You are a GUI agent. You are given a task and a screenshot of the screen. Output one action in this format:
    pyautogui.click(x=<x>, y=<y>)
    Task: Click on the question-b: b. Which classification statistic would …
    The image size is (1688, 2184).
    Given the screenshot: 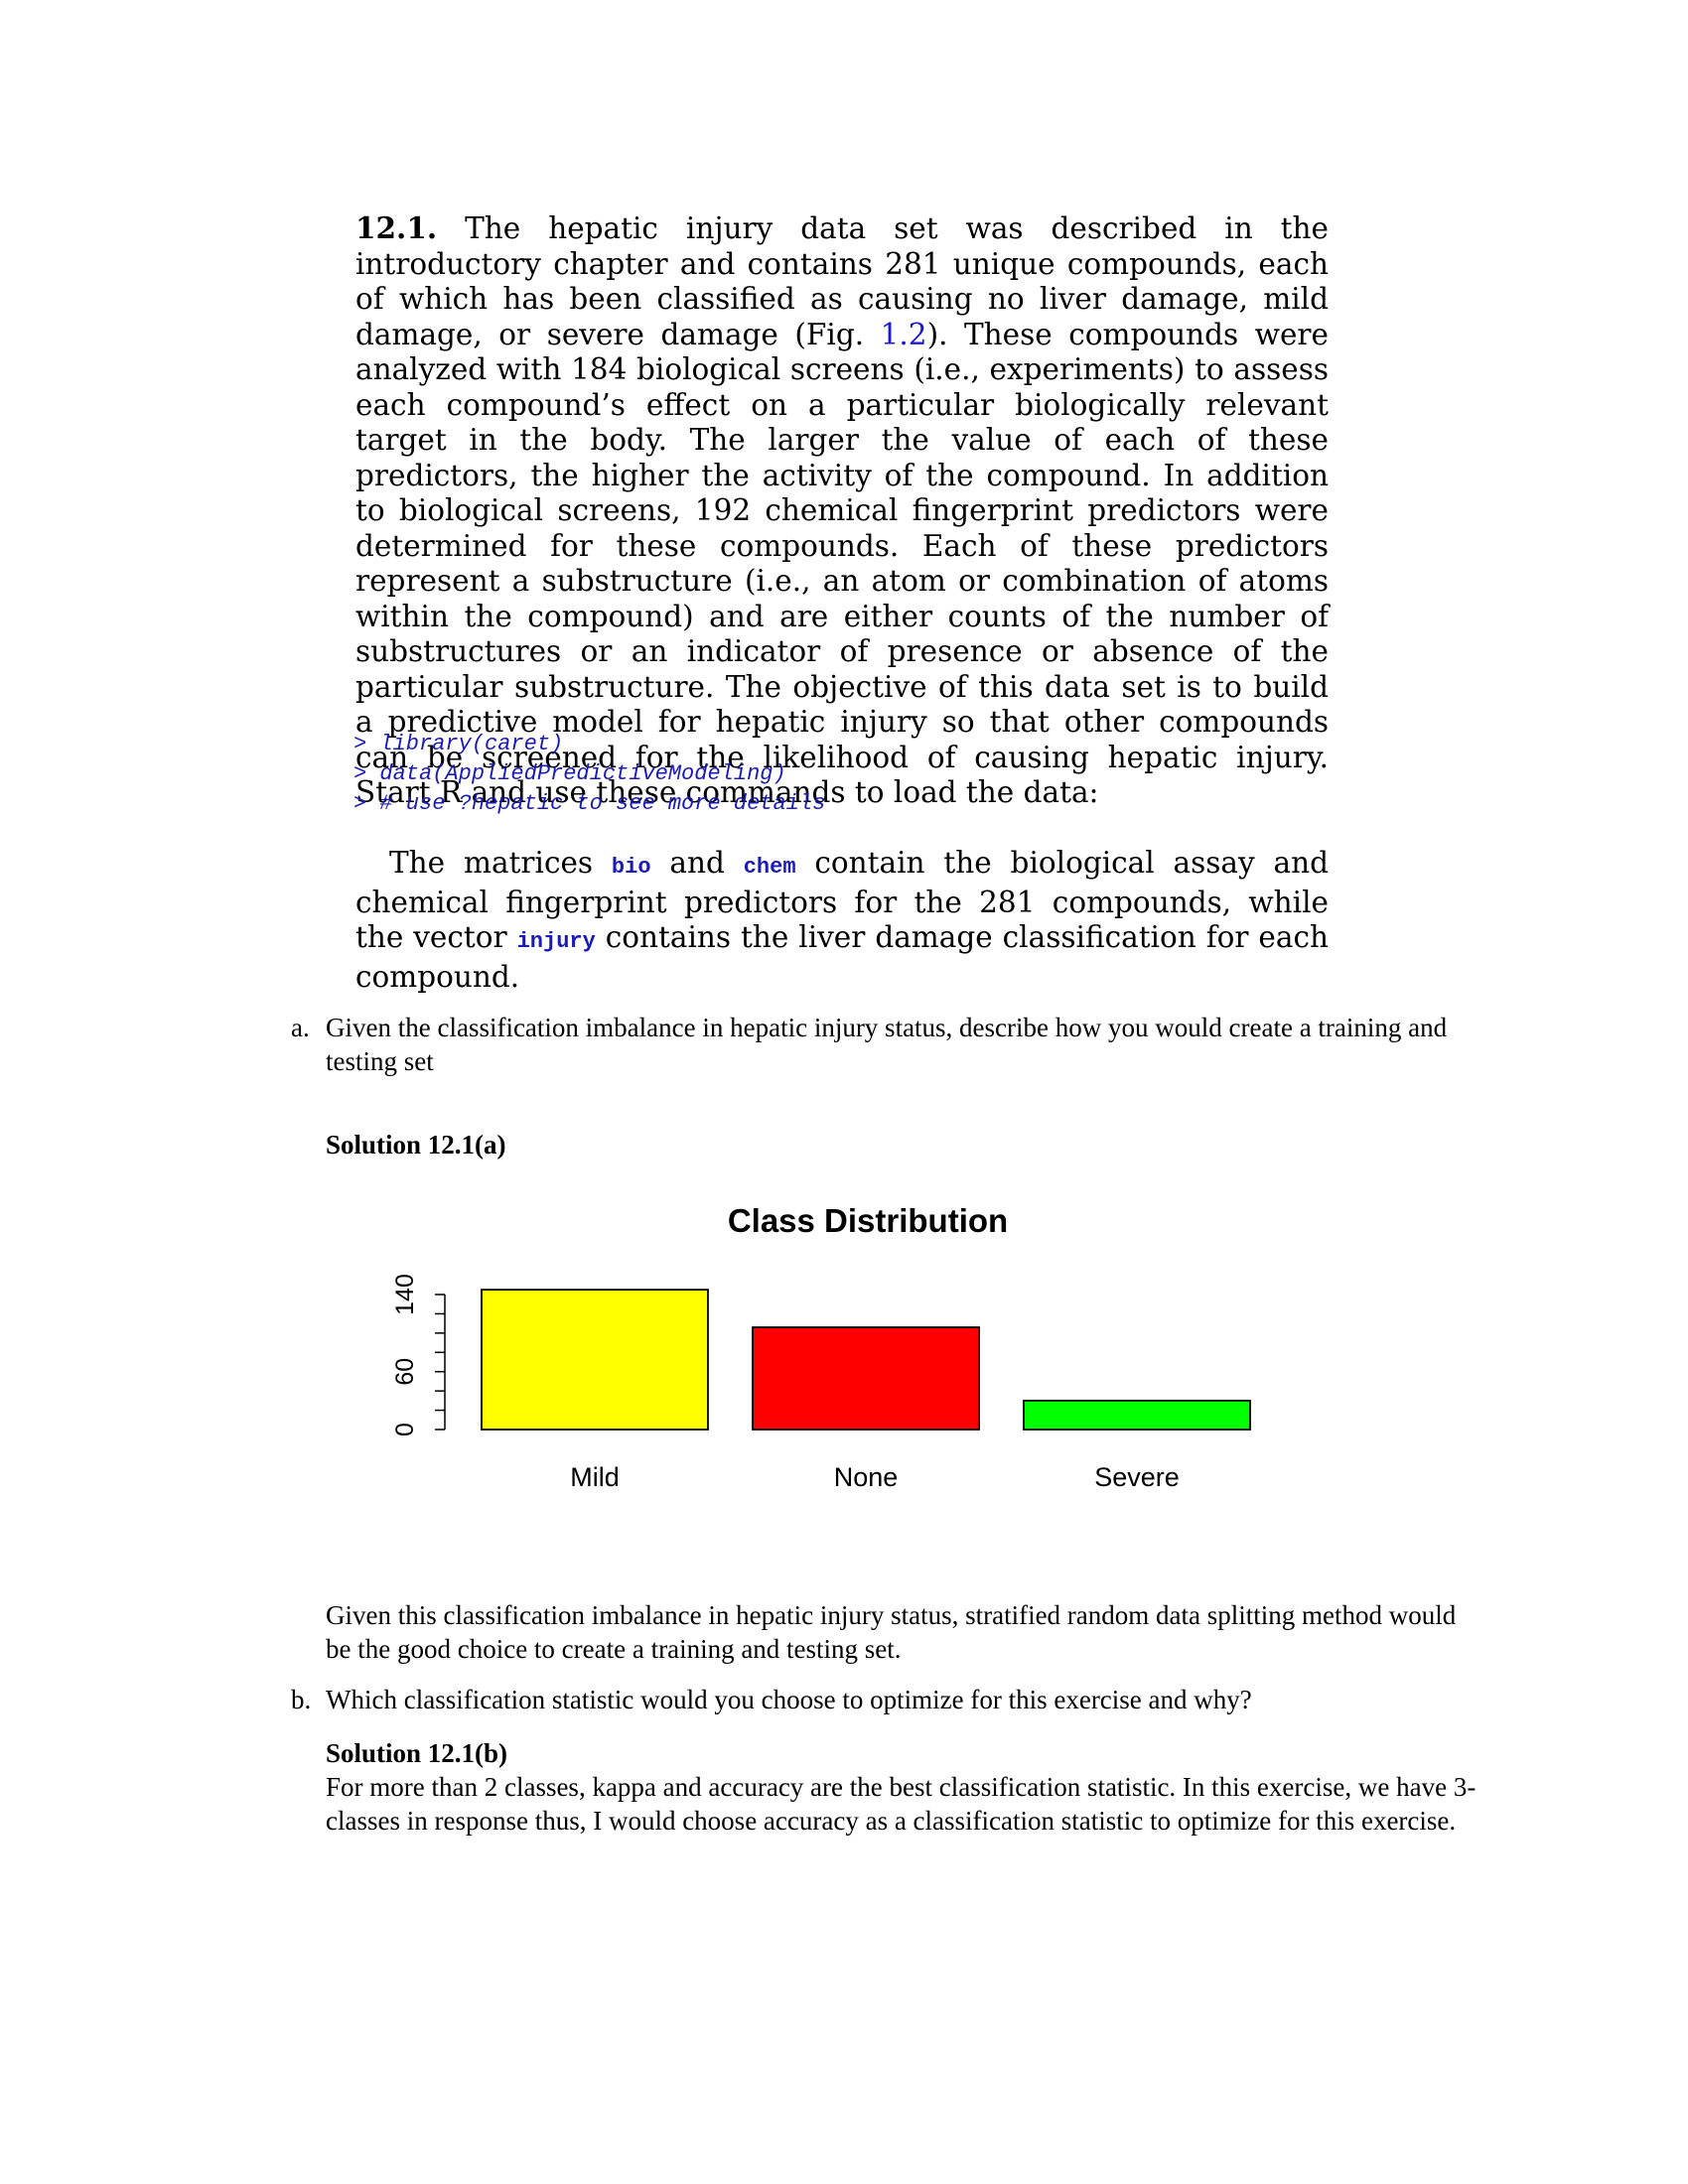 What is the action you would take?
    pyautogui.click(x=884, y=1699)
    